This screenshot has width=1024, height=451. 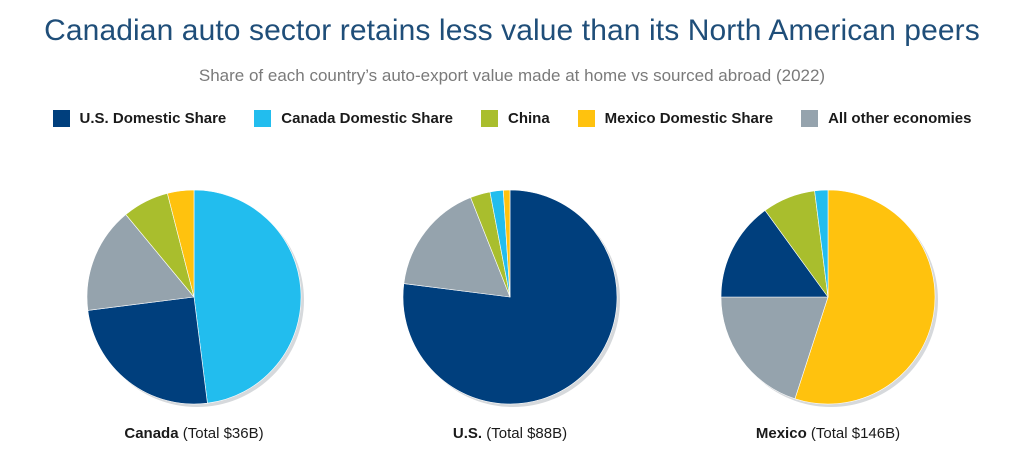 I want to click on pie-label-u-s: U.S. (Total $88B), so click(x=510, y=433).